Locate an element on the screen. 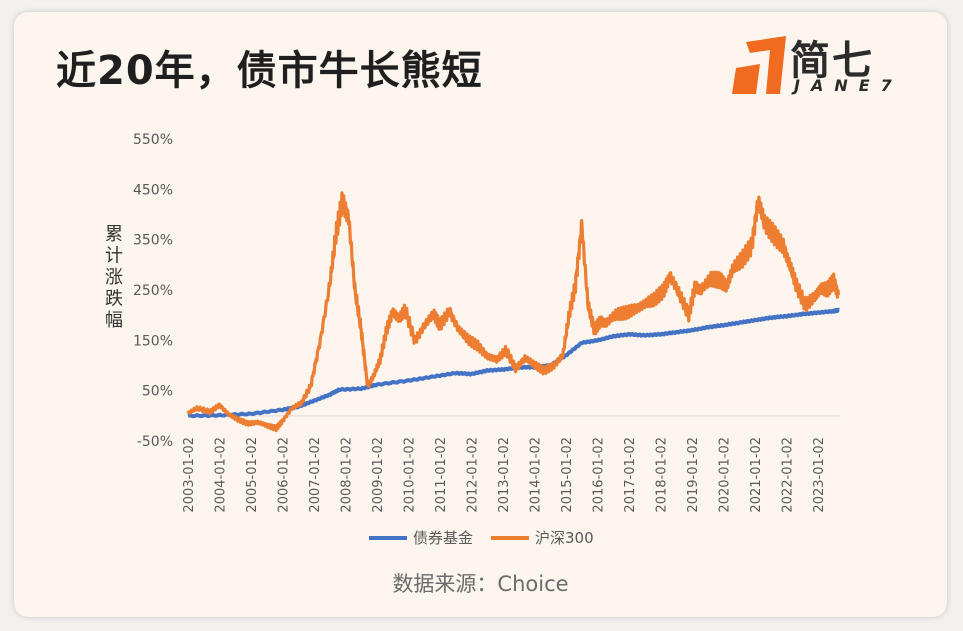 The width and height of the screenshot is (963, 631). x-tick-label: 2009-01-02 is located at coordinates (378, 475).